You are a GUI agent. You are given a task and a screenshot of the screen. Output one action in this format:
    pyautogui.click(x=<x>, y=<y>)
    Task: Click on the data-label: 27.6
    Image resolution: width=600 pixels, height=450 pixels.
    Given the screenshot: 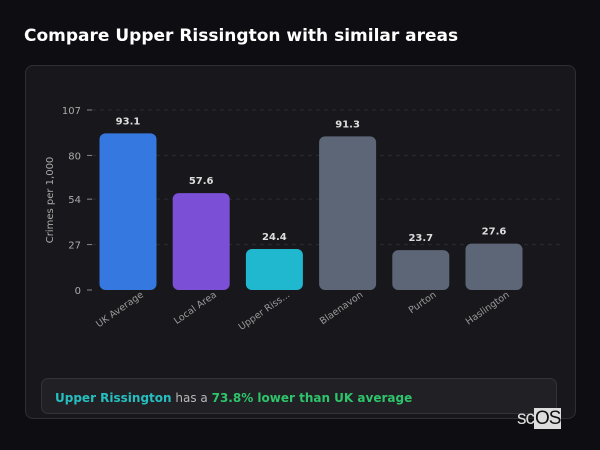 What is the action you would take?
    pyautogui.click(x=494, y=232)
    